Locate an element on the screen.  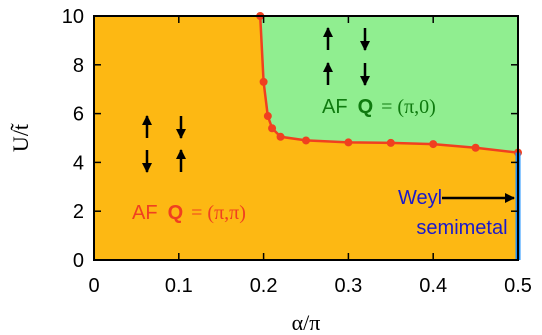
y-tick-label: 2 is located at coordinates (78, 212).